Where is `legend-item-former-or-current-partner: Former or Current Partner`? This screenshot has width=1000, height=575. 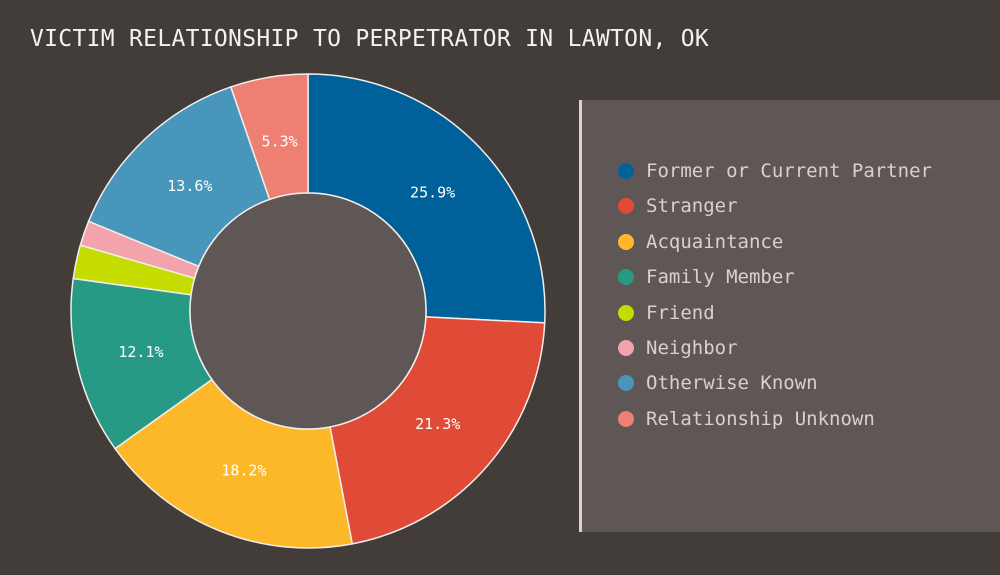
legend-item-former-or-current-partner: Former or Current Partner is located at coordinates (775, 171).